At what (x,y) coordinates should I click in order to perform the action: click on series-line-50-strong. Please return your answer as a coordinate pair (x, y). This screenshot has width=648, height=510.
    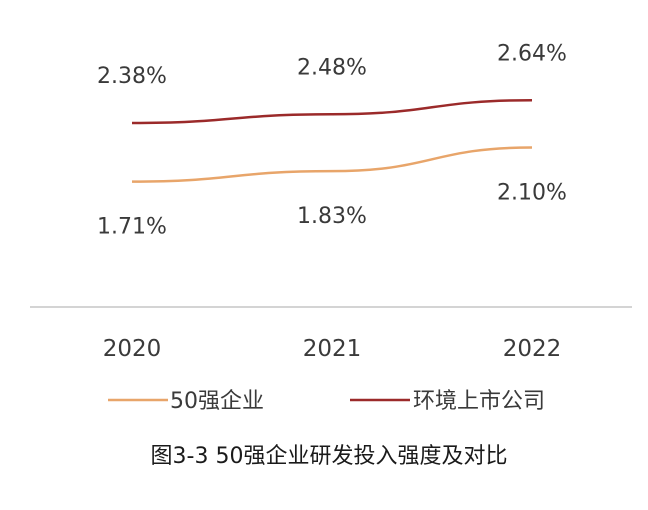
    Looking at the image, I should click on (332, 164).